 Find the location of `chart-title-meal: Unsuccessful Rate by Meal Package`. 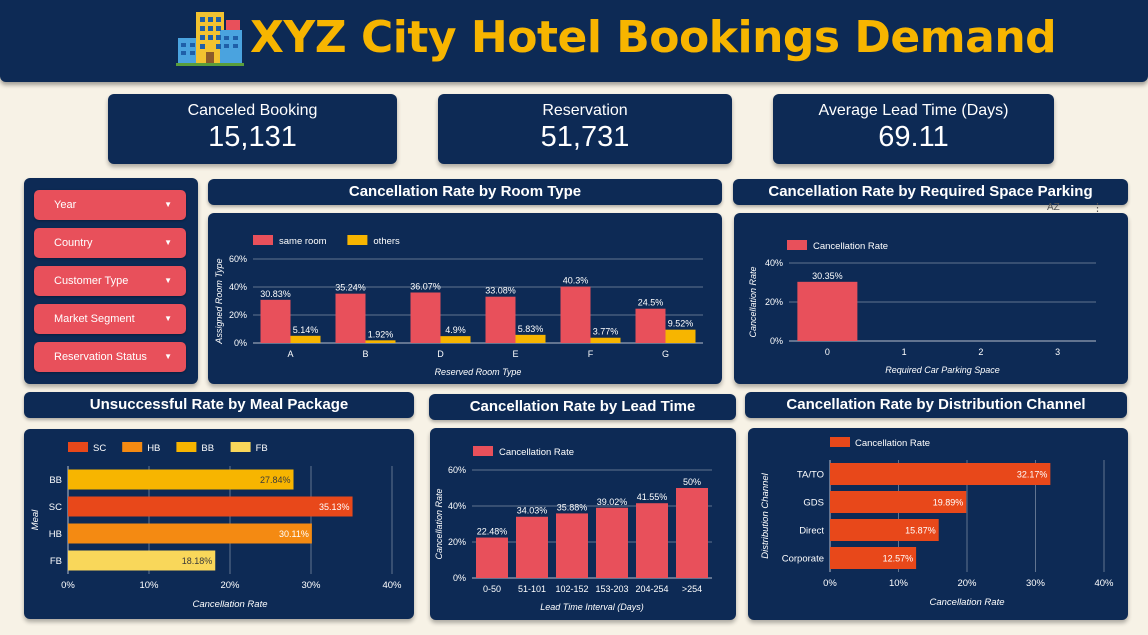

chart-title-meal: Unsuccessful Rate by Meal Package is located at coordinates (219, 405).